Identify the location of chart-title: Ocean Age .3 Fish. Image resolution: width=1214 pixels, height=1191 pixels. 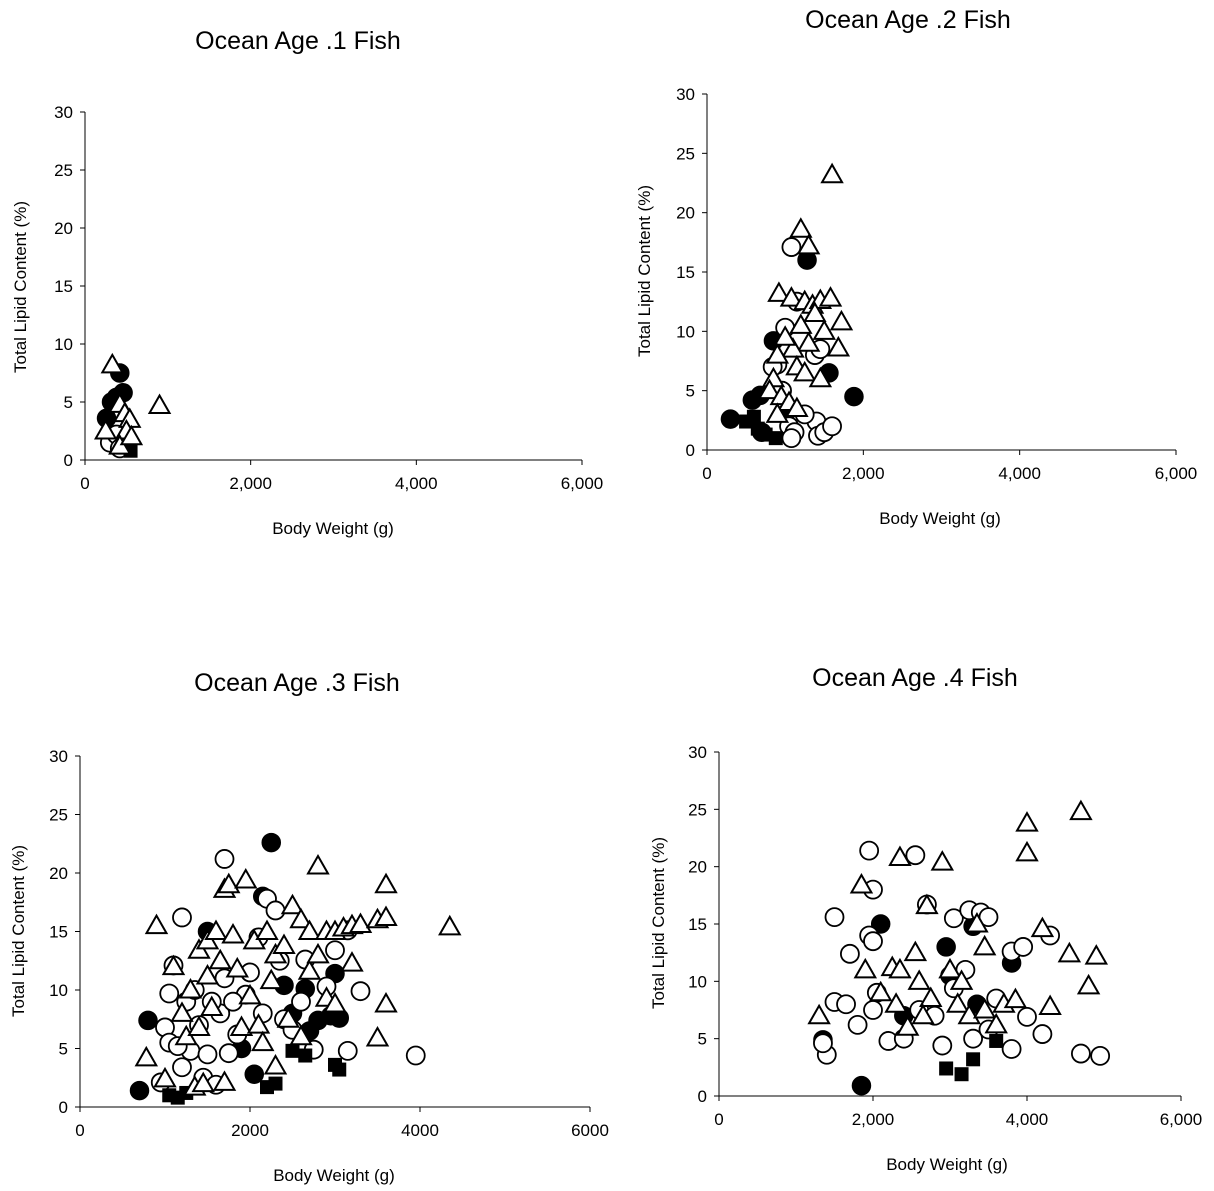
(297, 683).